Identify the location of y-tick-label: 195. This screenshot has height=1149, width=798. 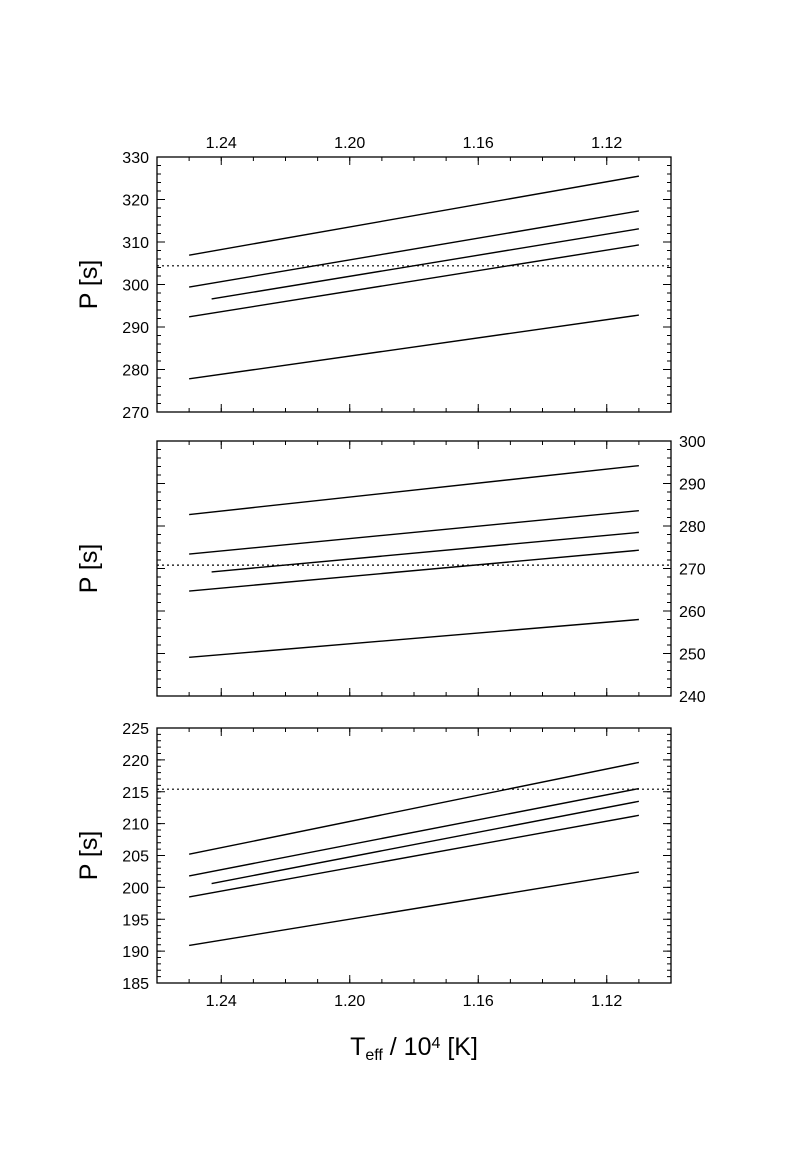
(135, 920).